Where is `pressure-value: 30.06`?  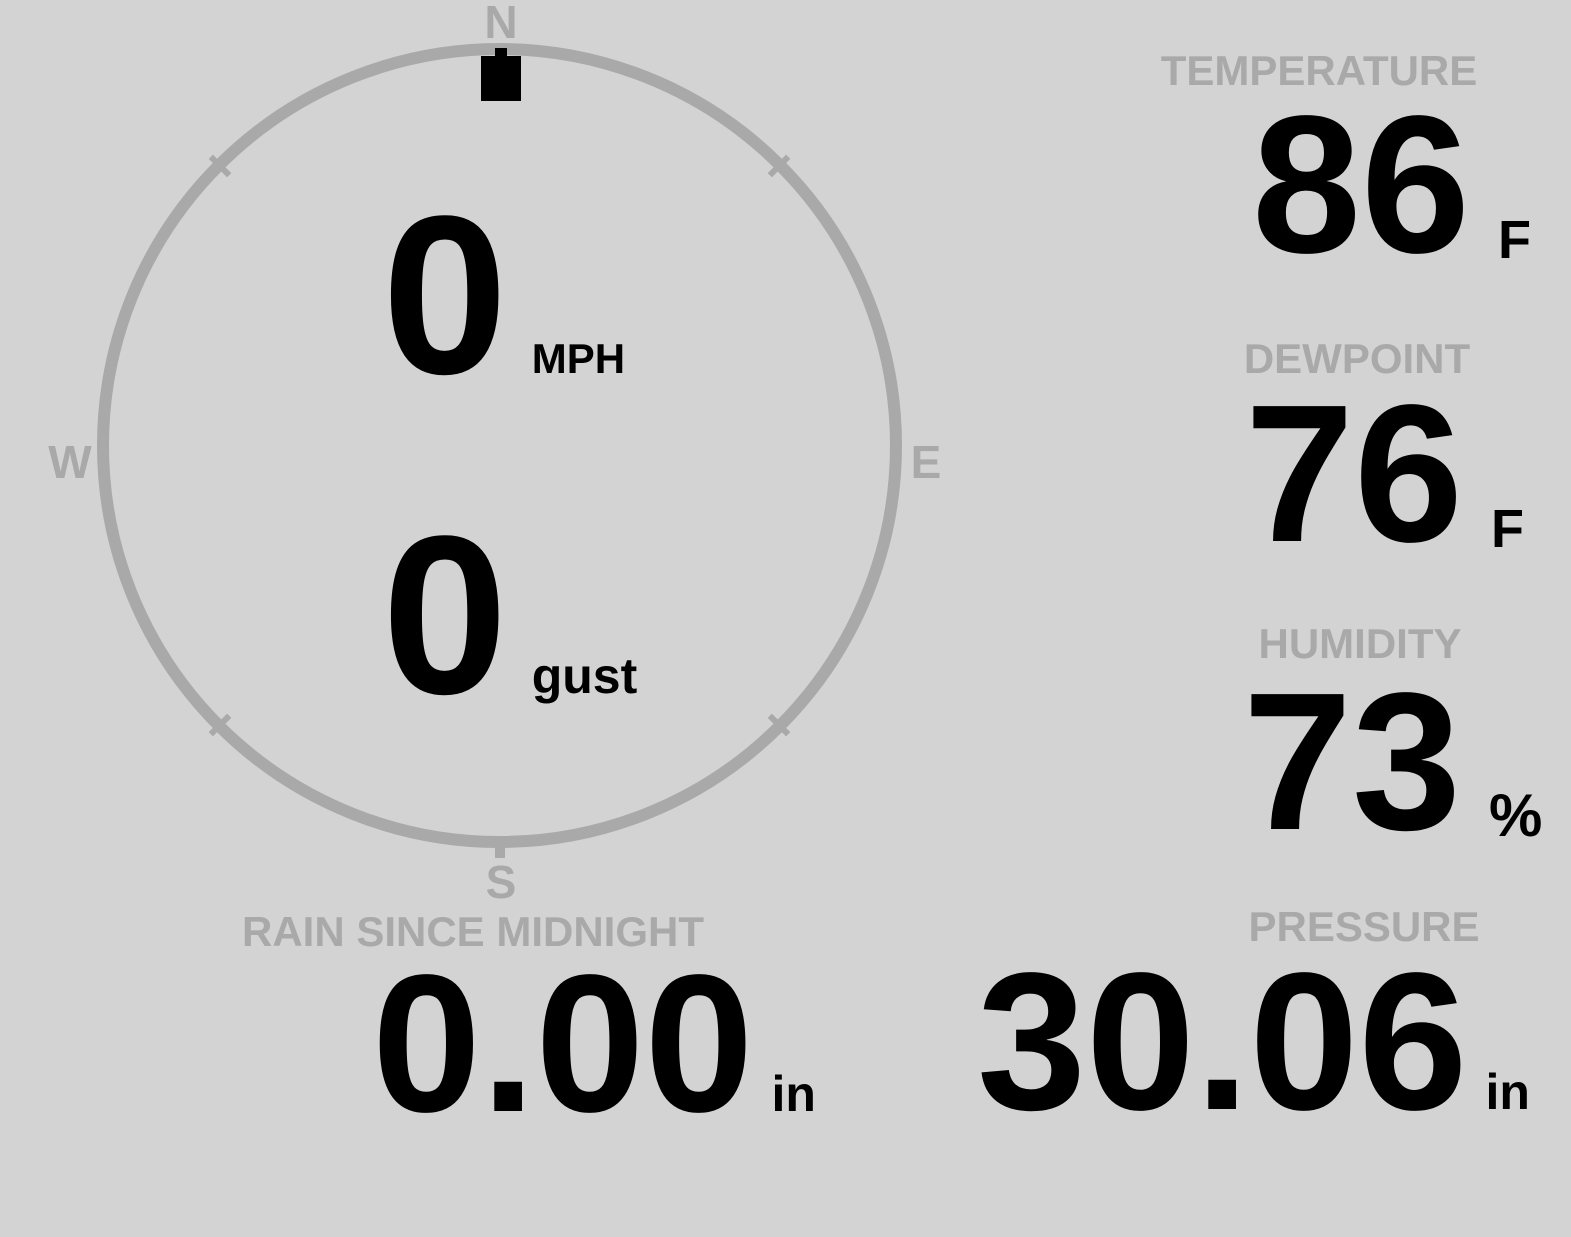 pressure-value: 30.06 is located at coordinates (1222, 1041).